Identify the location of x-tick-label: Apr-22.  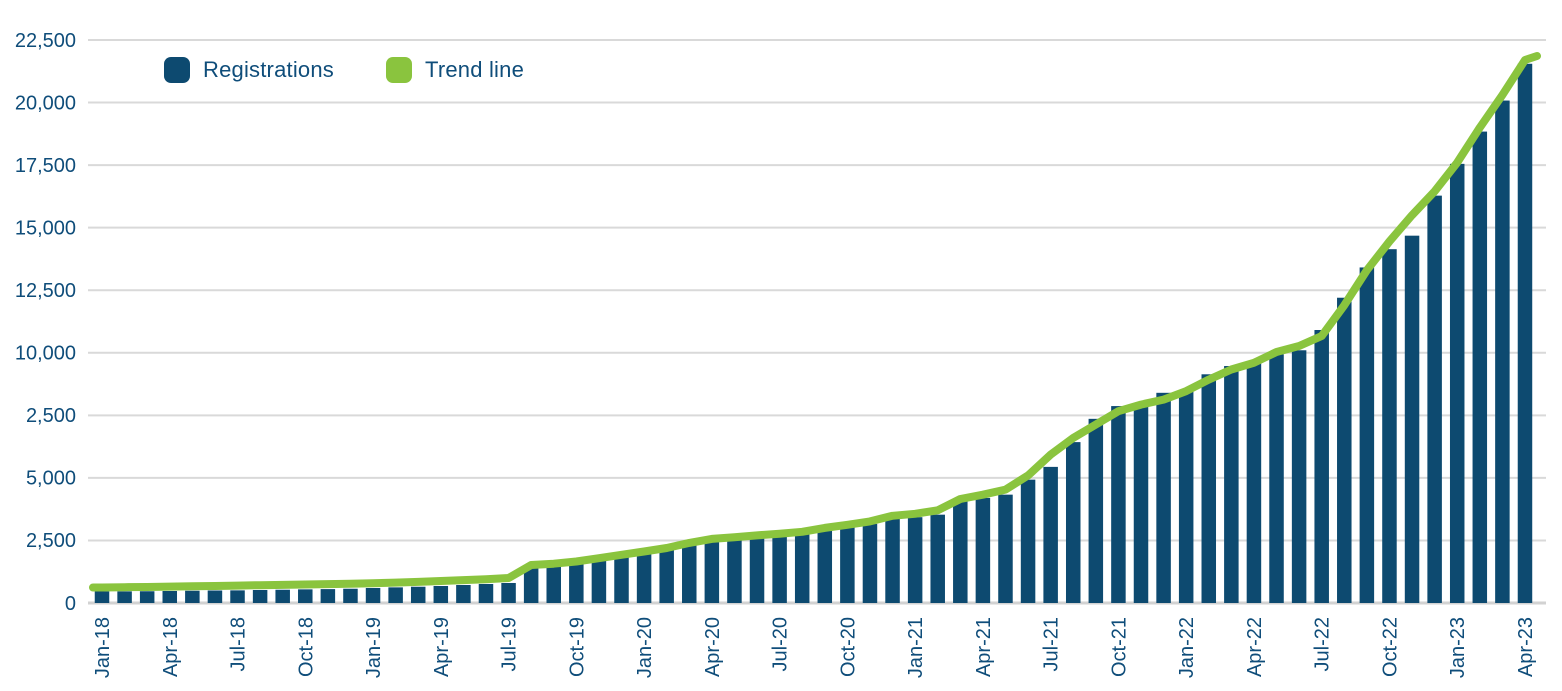
(1255, 647).